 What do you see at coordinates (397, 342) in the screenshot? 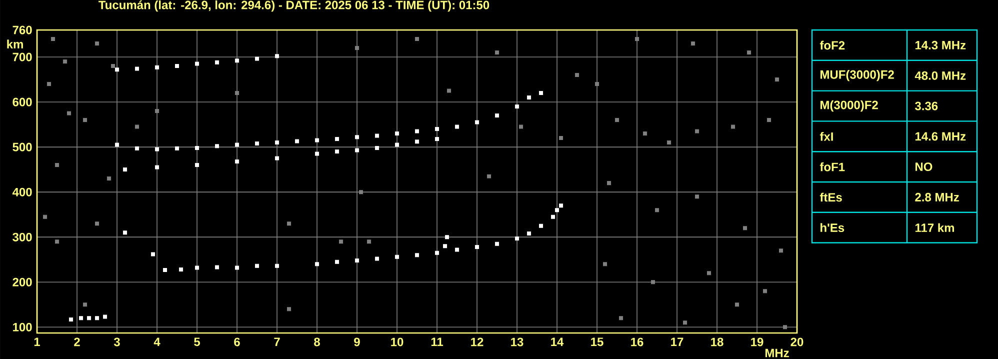
I see `x-tick-label: 10` at bounding box center [397, 342].